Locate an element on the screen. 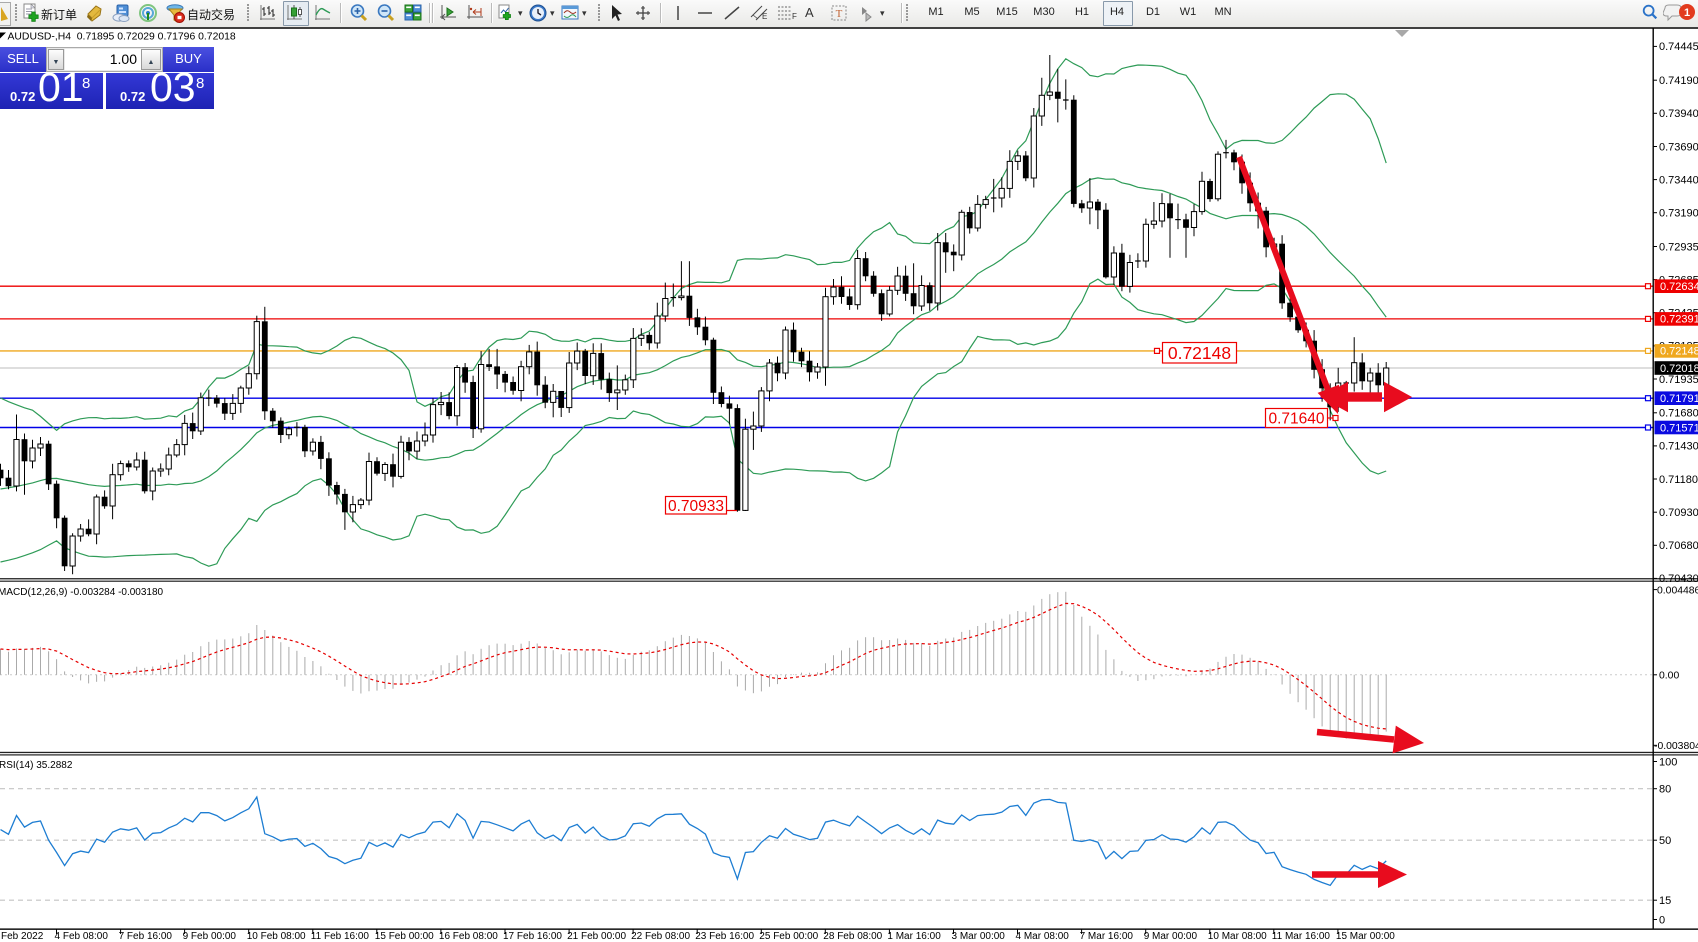 The image size is (1698, 942). svg-text: 4 Mar 08:00 is located at coordinates (1043, 936).